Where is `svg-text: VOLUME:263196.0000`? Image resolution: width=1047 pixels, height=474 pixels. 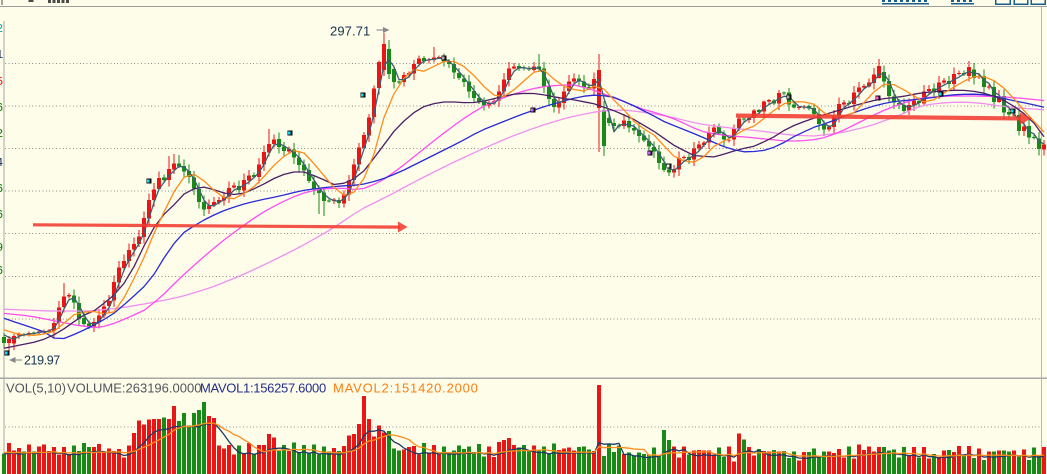 svg-text: VOLUME:263196.0000 is located at coordinates (134, 388).